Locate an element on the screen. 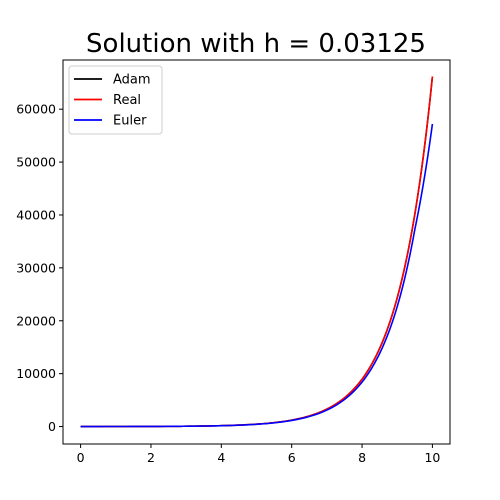  y-tick-label: 50000 is located at coordinates (36, 162).